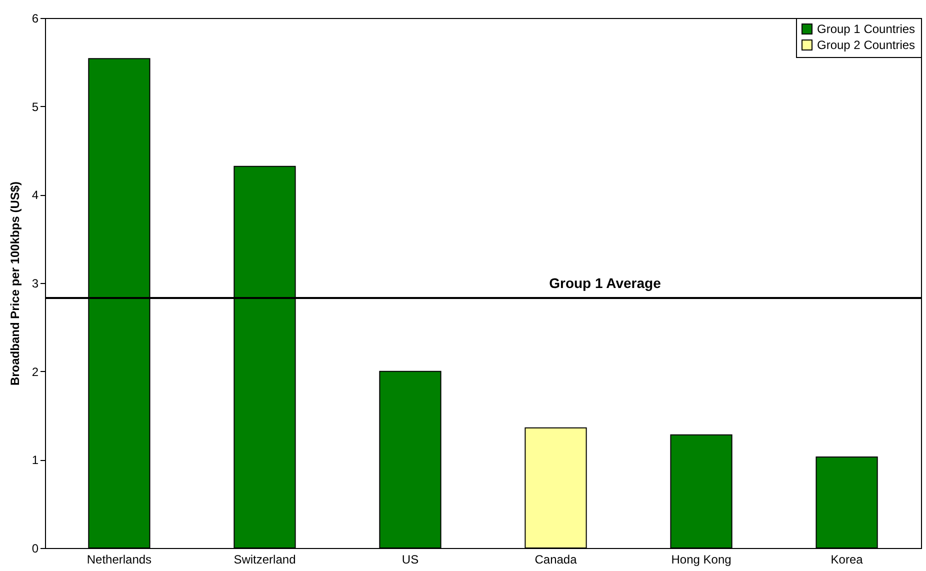 This screenshot has height=571, width=926. Describe the element at coordinates (701, 559) in the screenshot. I see `x-tick-label: Hong Kong` at that location.